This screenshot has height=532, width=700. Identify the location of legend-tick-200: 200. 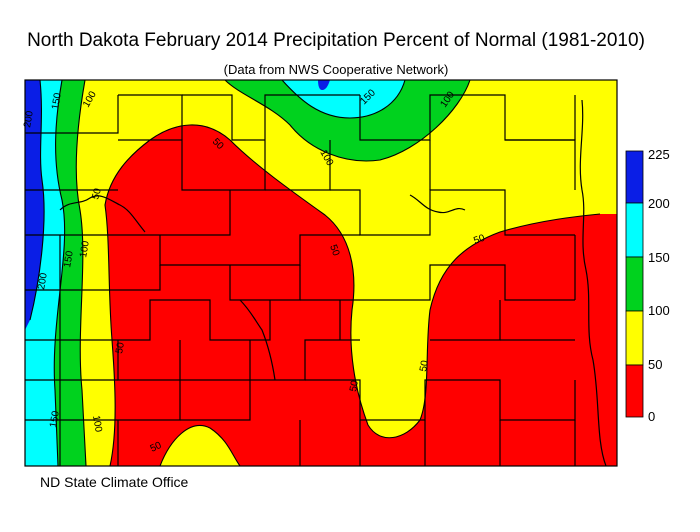
(659, 203).